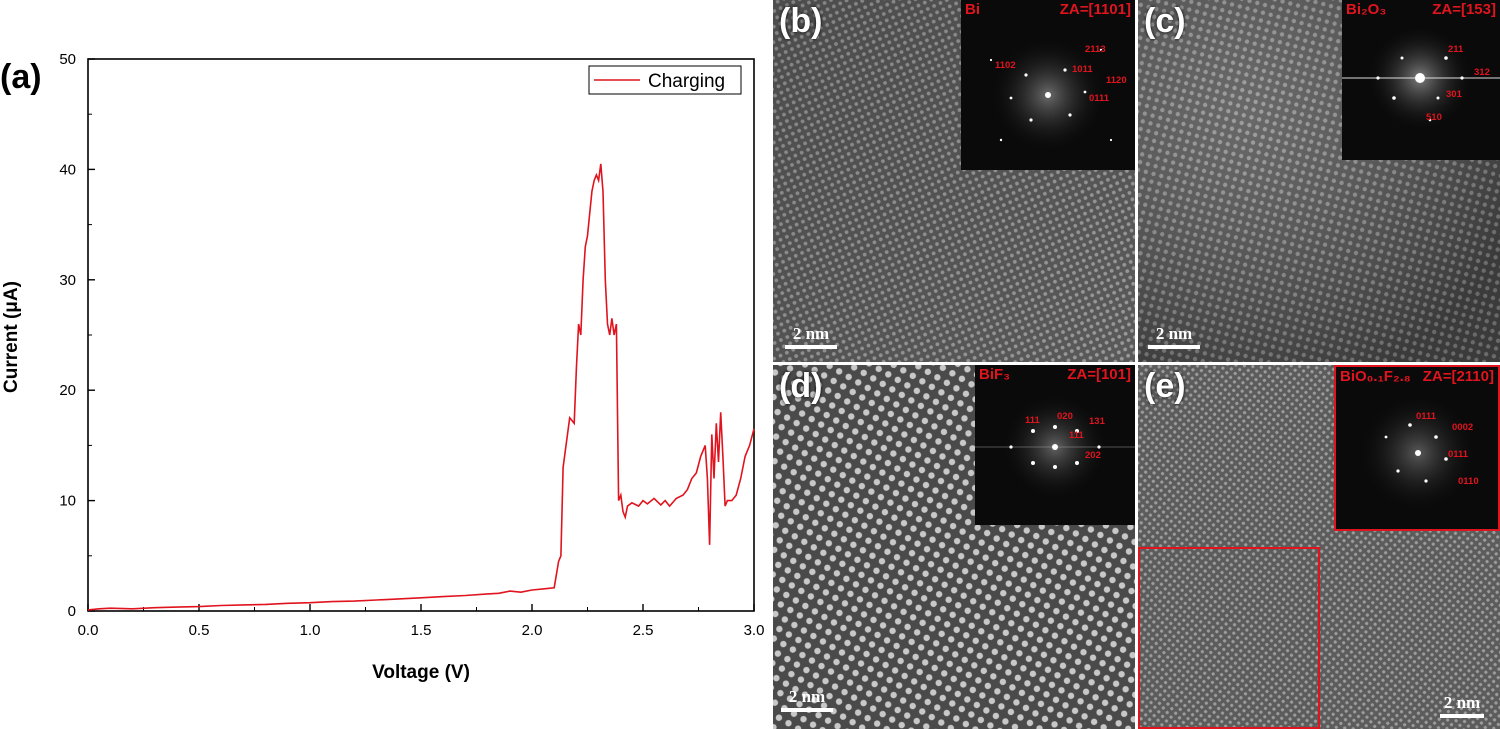  I want to click on scale-bar-e: 2 nm, so click(1462, 705).